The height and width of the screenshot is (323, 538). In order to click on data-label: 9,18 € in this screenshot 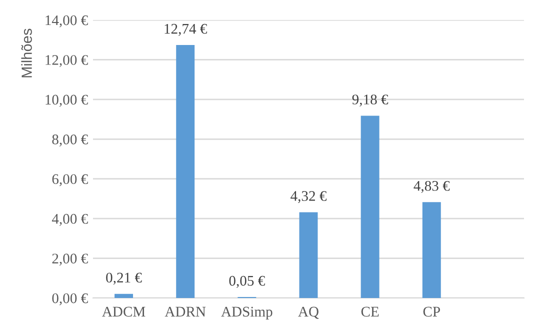, I will do `click(370, 100)`.